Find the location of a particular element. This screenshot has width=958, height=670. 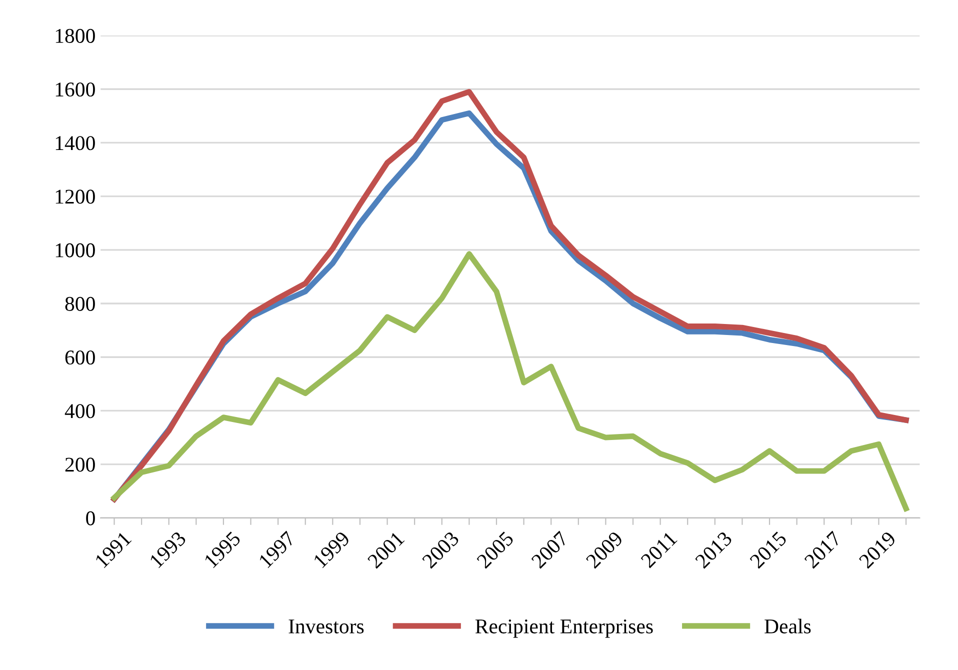

y-tick-label: 1600 is located at coordinates (75, 89).